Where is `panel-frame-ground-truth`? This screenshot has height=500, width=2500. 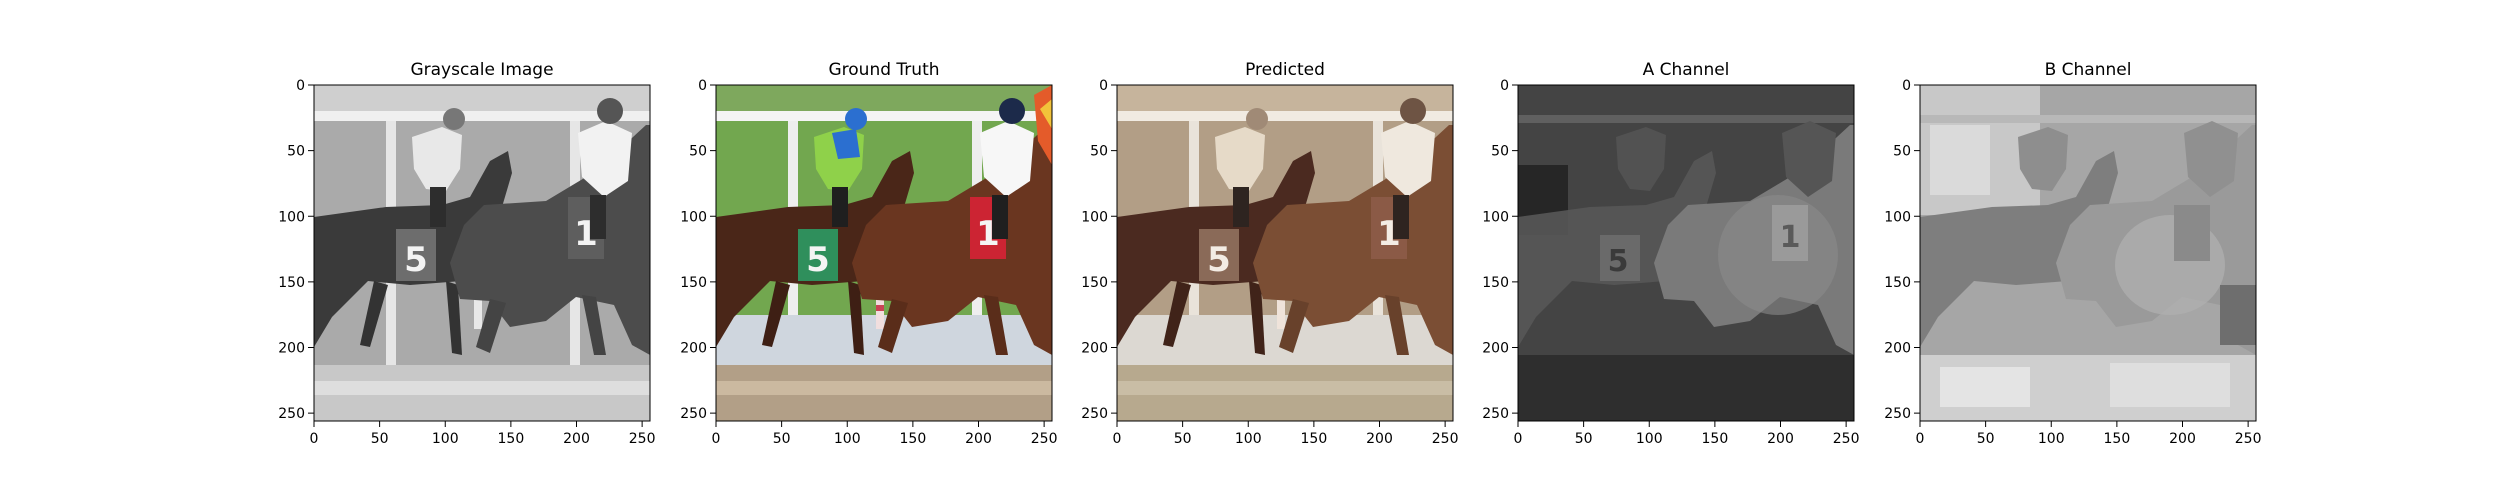 panel-frame-ground-truth is located at coordinates (884, 253).